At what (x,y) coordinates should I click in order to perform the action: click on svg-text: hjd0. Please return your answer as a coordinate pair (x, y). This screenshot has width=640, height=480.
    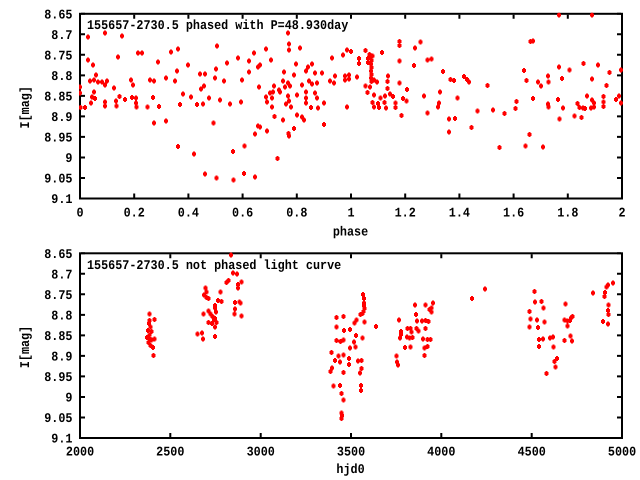
    Looking at the image, I should click on (350, 469).